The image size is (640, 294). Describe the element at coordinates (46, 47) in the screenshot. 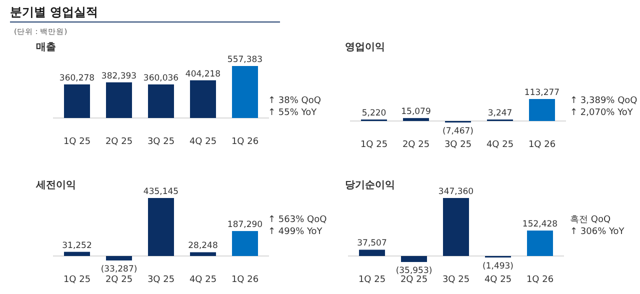

I see `chart-title: 매출` at that location.